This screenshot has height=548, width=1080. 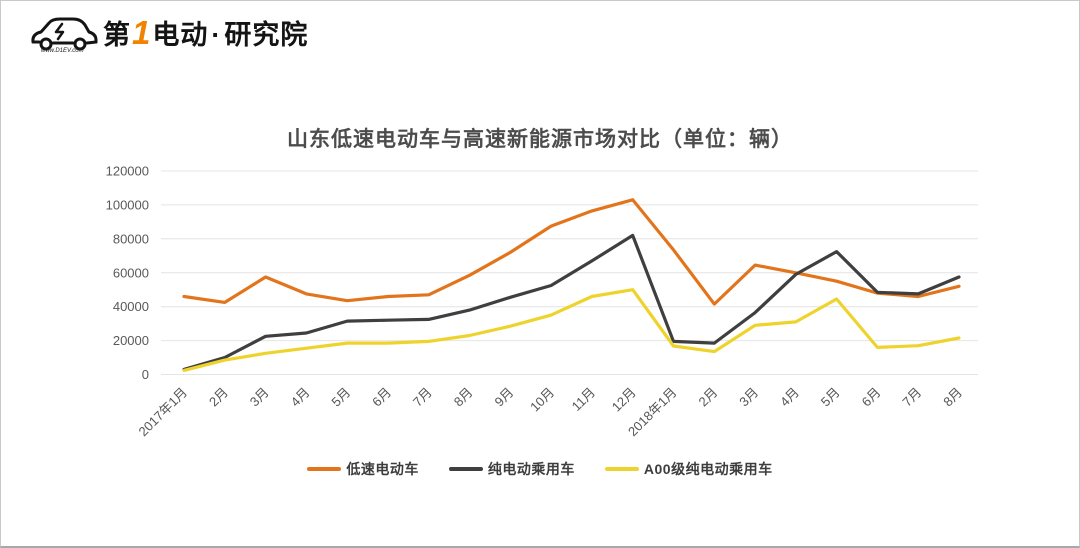 I want to click on brand-logo: www.D1EV.com 第1电动 · 研究院, so click(x=168, y=34).